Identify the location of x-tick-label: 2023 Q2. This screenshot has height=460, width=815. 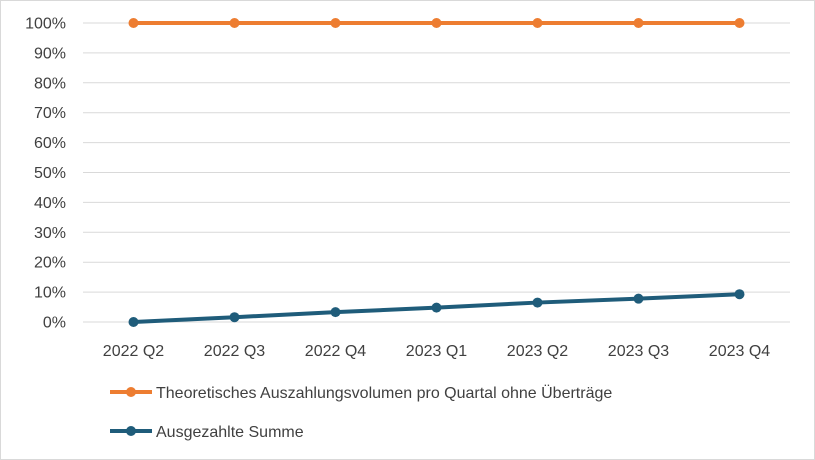
(537, 351).